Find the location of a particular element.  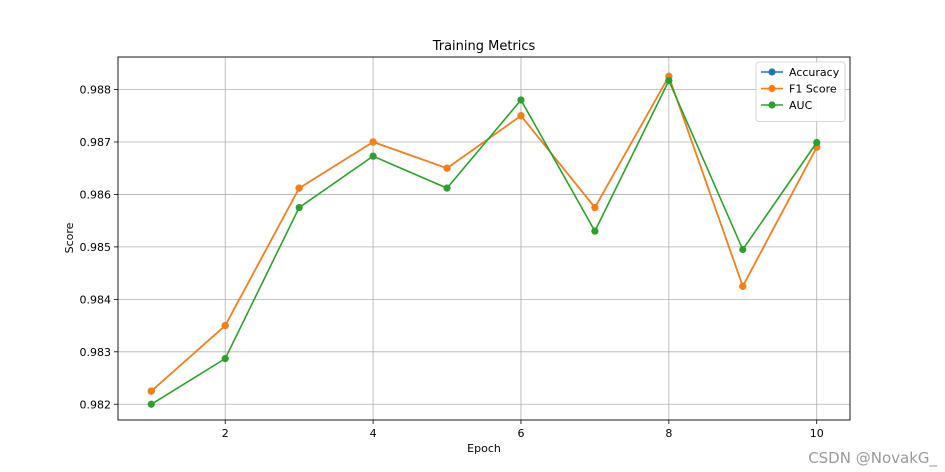

legend-label-accuracy: Accuracy is located at coordinates (814, 72).